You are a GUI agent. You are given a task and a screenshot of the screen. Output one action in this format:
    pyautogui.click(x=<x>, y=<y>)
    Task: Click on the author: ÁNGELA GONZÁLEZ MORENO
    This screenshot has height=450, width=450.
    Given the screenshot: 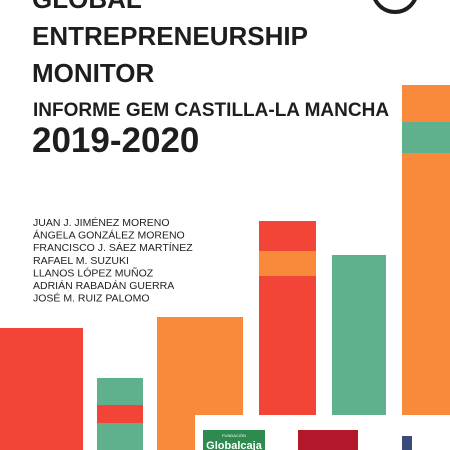 What is the action you would take?
    pyautogui.click(x=109, y=235)
    